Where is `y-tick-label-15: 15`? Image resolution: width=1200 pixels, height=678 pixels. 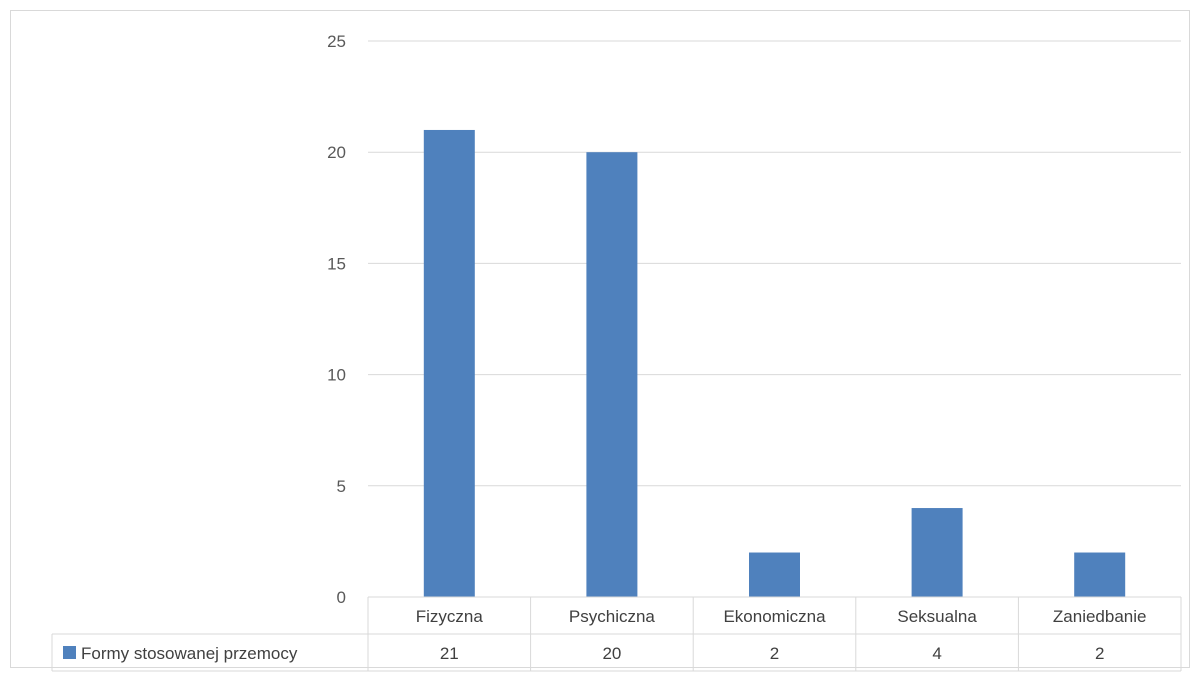 y-tick-label-15: 15 is located at coordinates (336, 263).